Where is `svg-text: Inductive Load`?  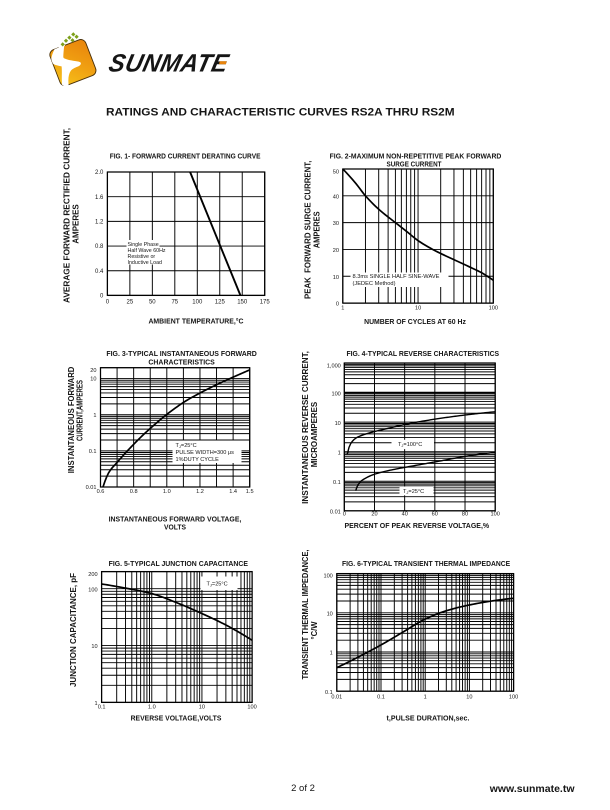 svg-text: Inductive Load is located at coordinates (145, 263).